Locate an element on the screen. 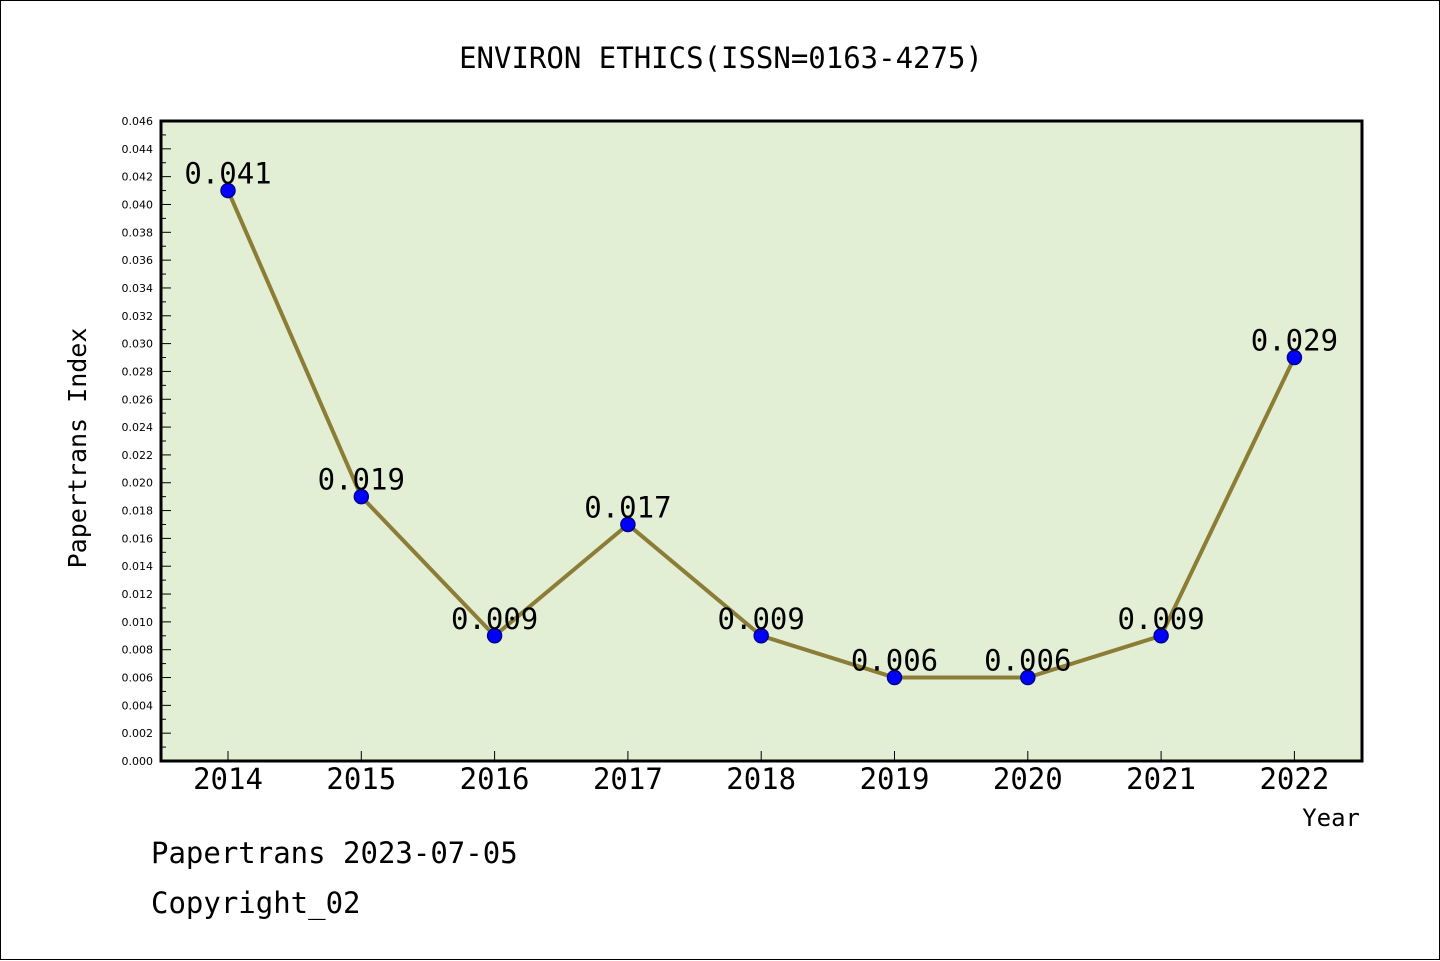 The image size is (1440, 961). x-tick-label: 2014 is located at coordinates (228, 779).